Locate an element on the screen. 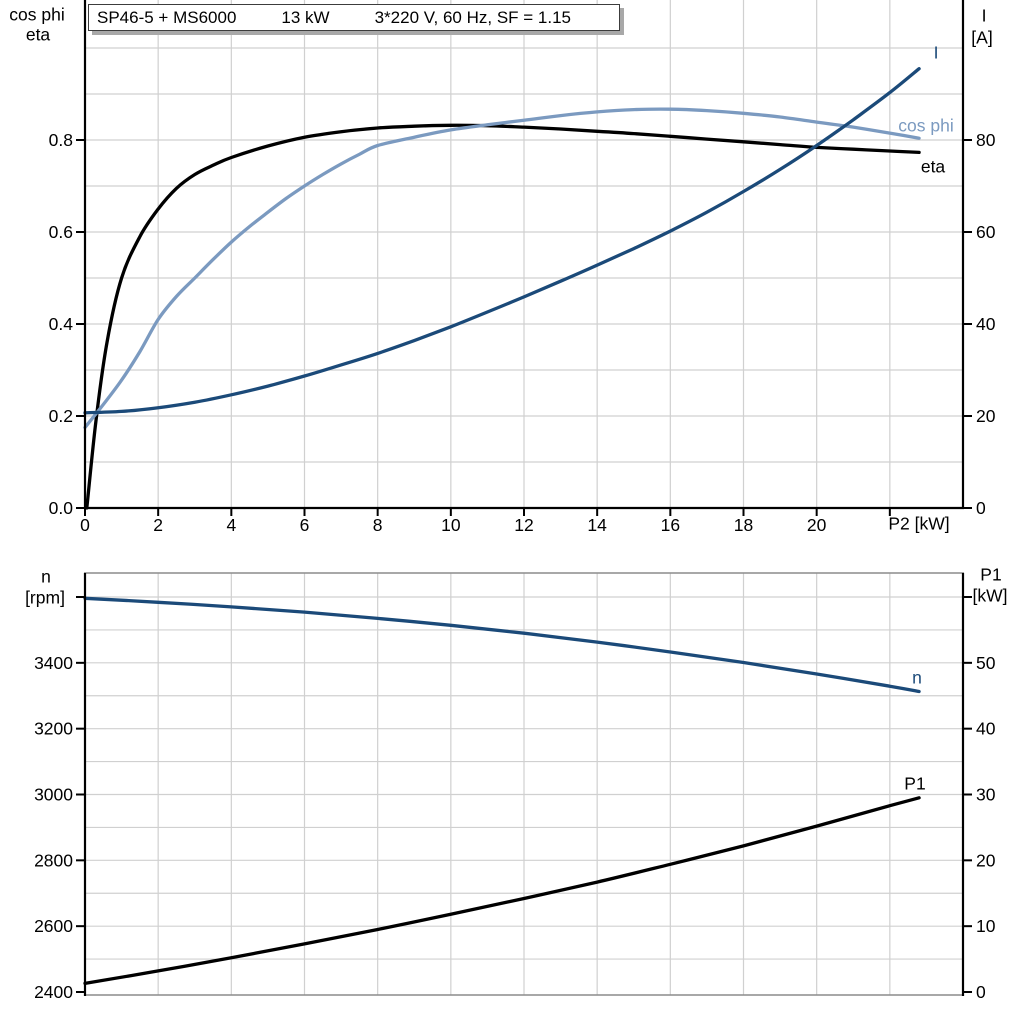 This screenshot has height=1024, width=1024. title-model: SP46-5 + MS6000 is located at coordinates (167, 17).